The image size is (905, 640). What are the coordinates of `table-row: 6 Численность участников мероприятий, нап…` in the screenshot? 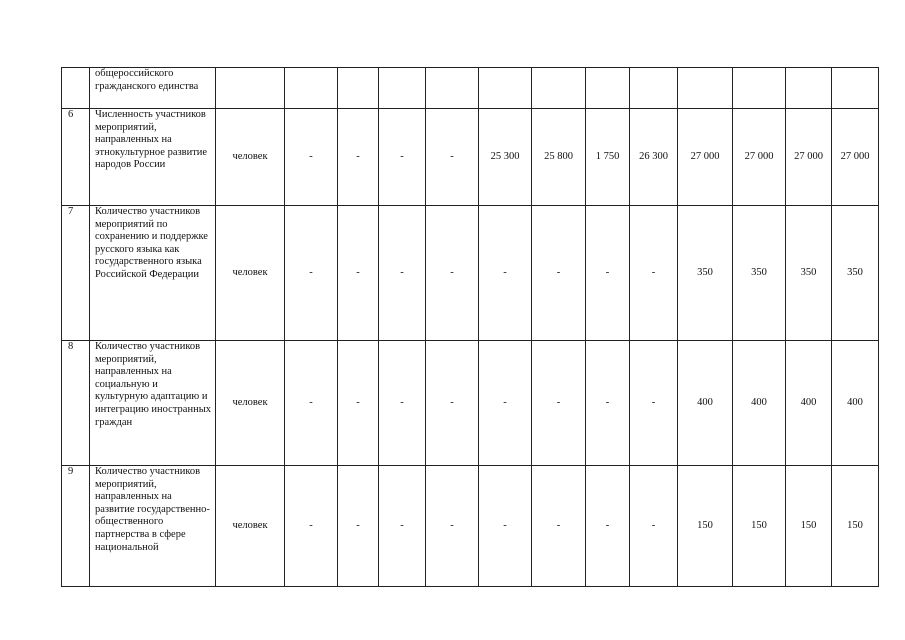 It's located at (470, 157).